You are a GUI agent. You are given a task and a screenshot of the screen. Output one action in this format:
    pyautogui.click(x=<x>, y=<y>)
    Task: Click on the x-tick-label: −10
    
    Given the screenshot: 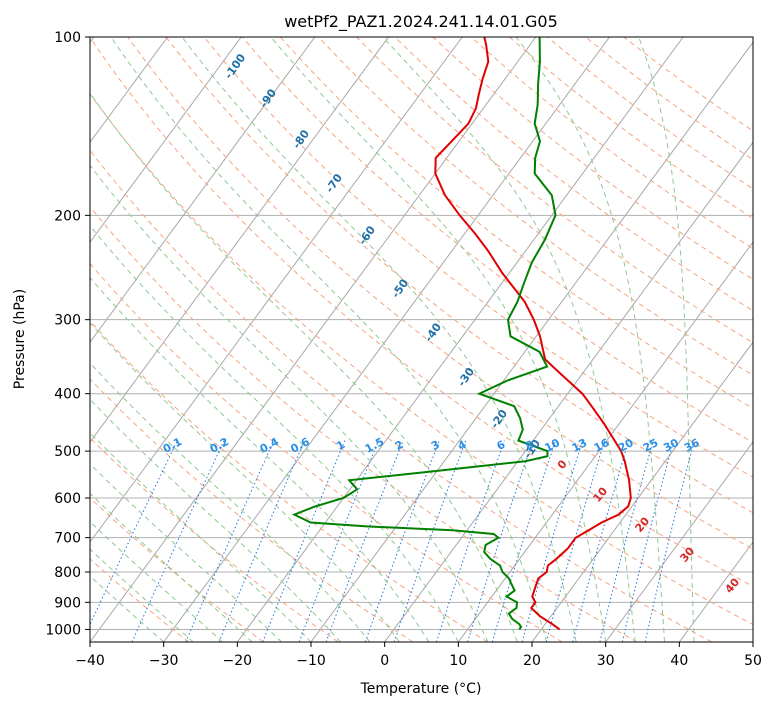 What is the action you would take?
    pyautogui.click(x=311, y=661)
    